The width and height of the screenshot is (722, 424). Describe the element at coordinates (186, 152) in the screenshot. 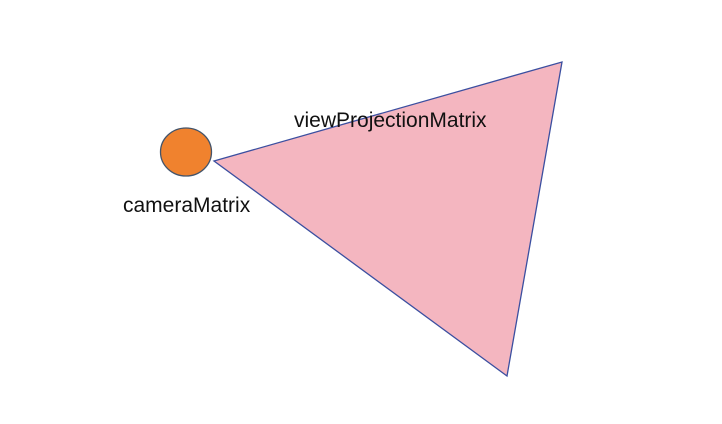

I see `camera-circle` at that location.